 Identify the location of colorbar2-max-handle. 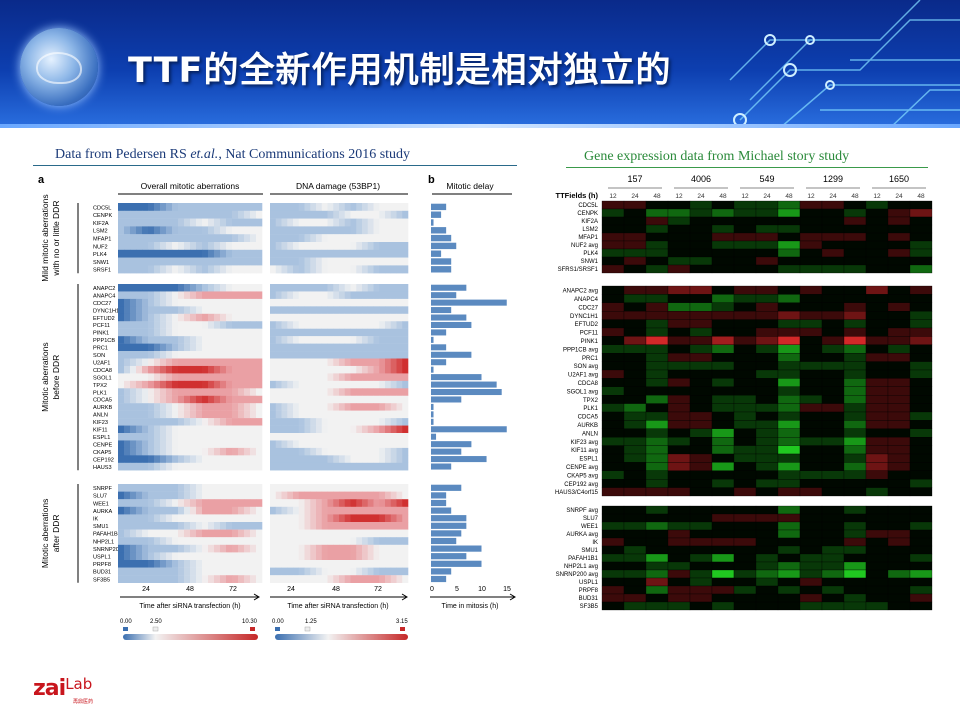
(402, 629).